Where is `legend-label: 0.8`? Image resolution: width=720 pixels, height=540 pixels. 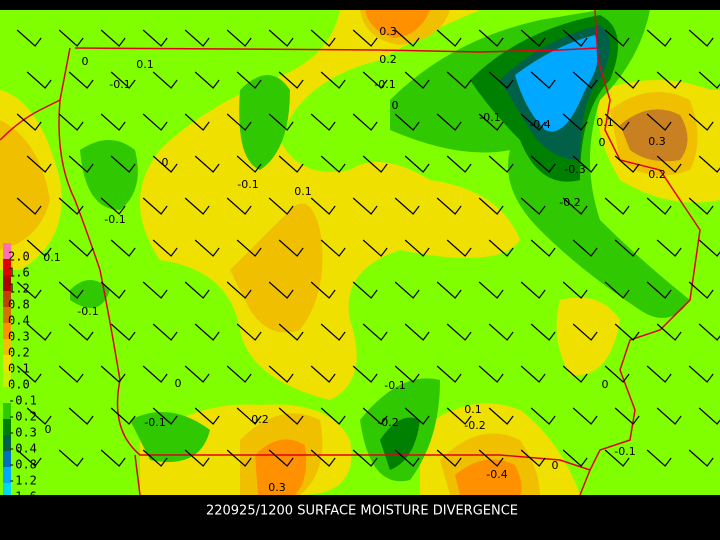
legend-label: 0.8 is located at coordinates (19, 305).